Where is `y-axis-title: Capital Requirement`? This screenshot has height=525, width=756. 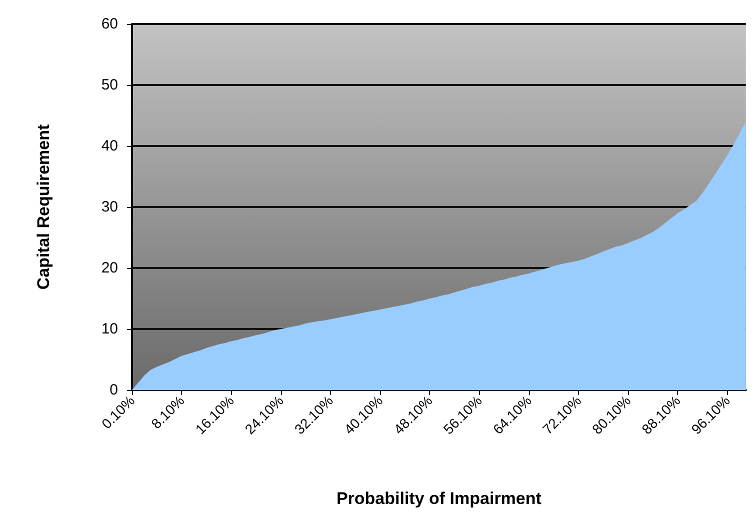
y-axis-title: Capital Requirement is located at coordinates (43, 207).